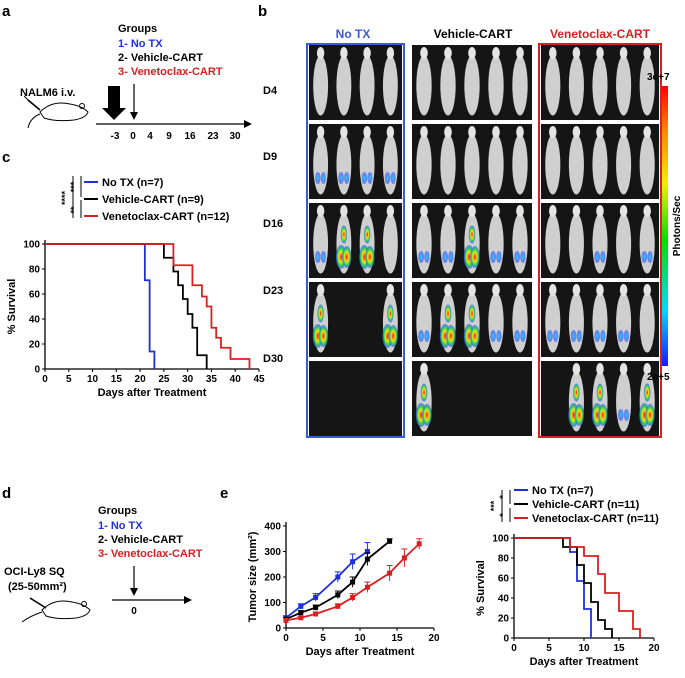  What do you see at coordinates (56, 610) in the screenshot?
I see `mouse-icon-d` at bounding box center [56, 610].